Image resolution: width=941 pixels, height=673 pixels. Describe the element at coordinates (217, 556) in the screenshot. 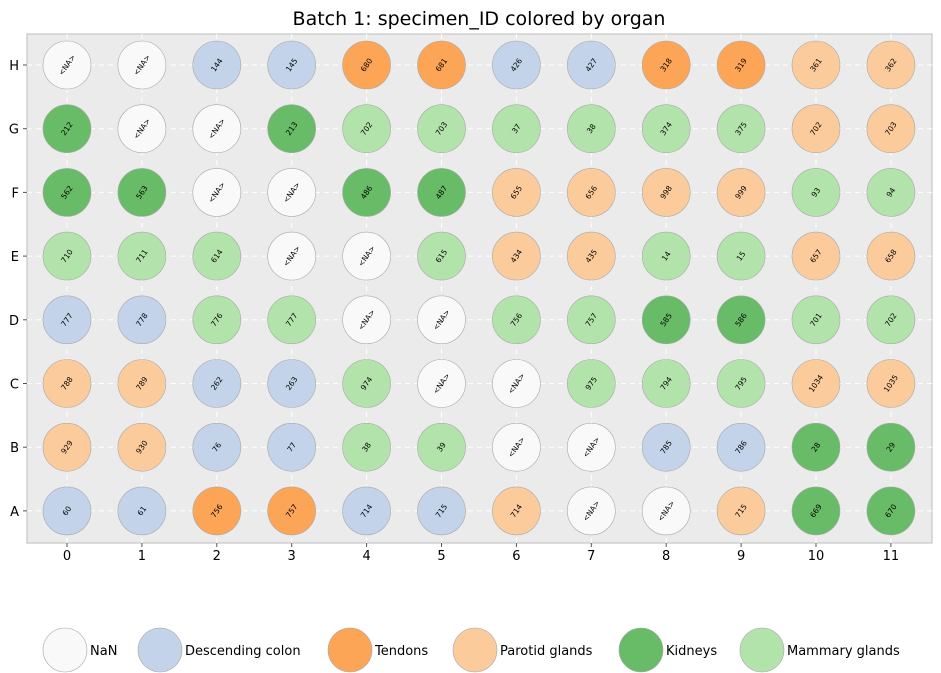

I see `x-tick-label: 2` at that location.